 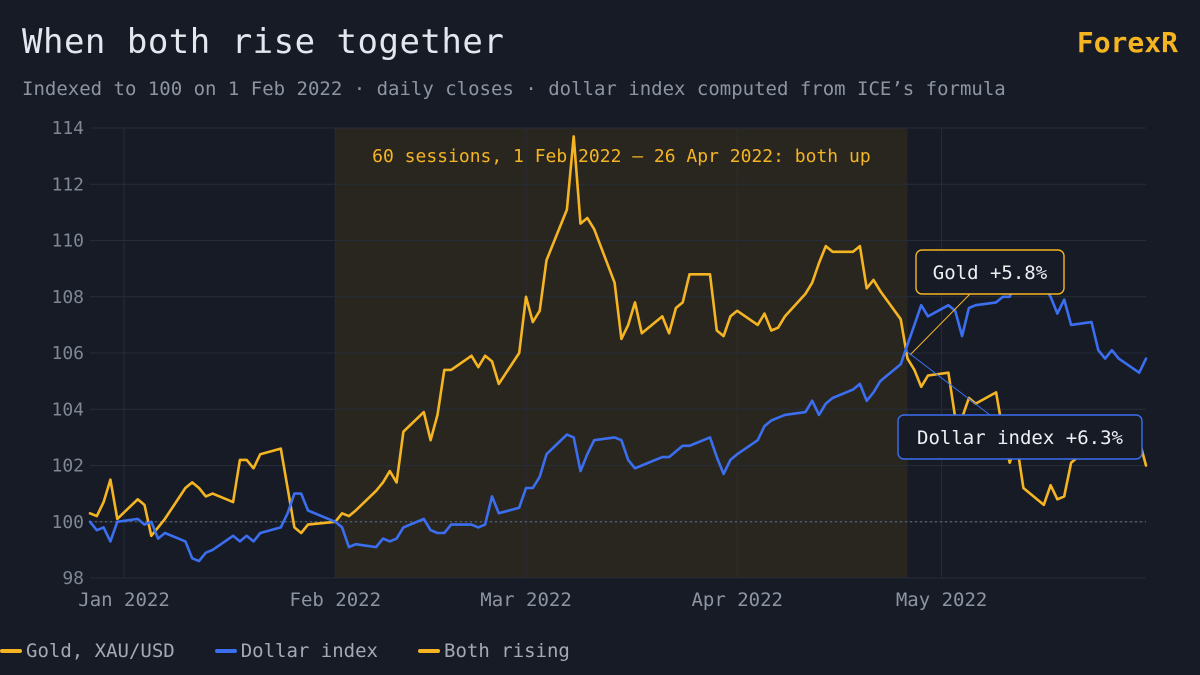 What do you see at coordinates (1020, 404) in the screenshot?
I see `dollar-callout: Dollar index +6.3%` at bounding box center [1020, 404].